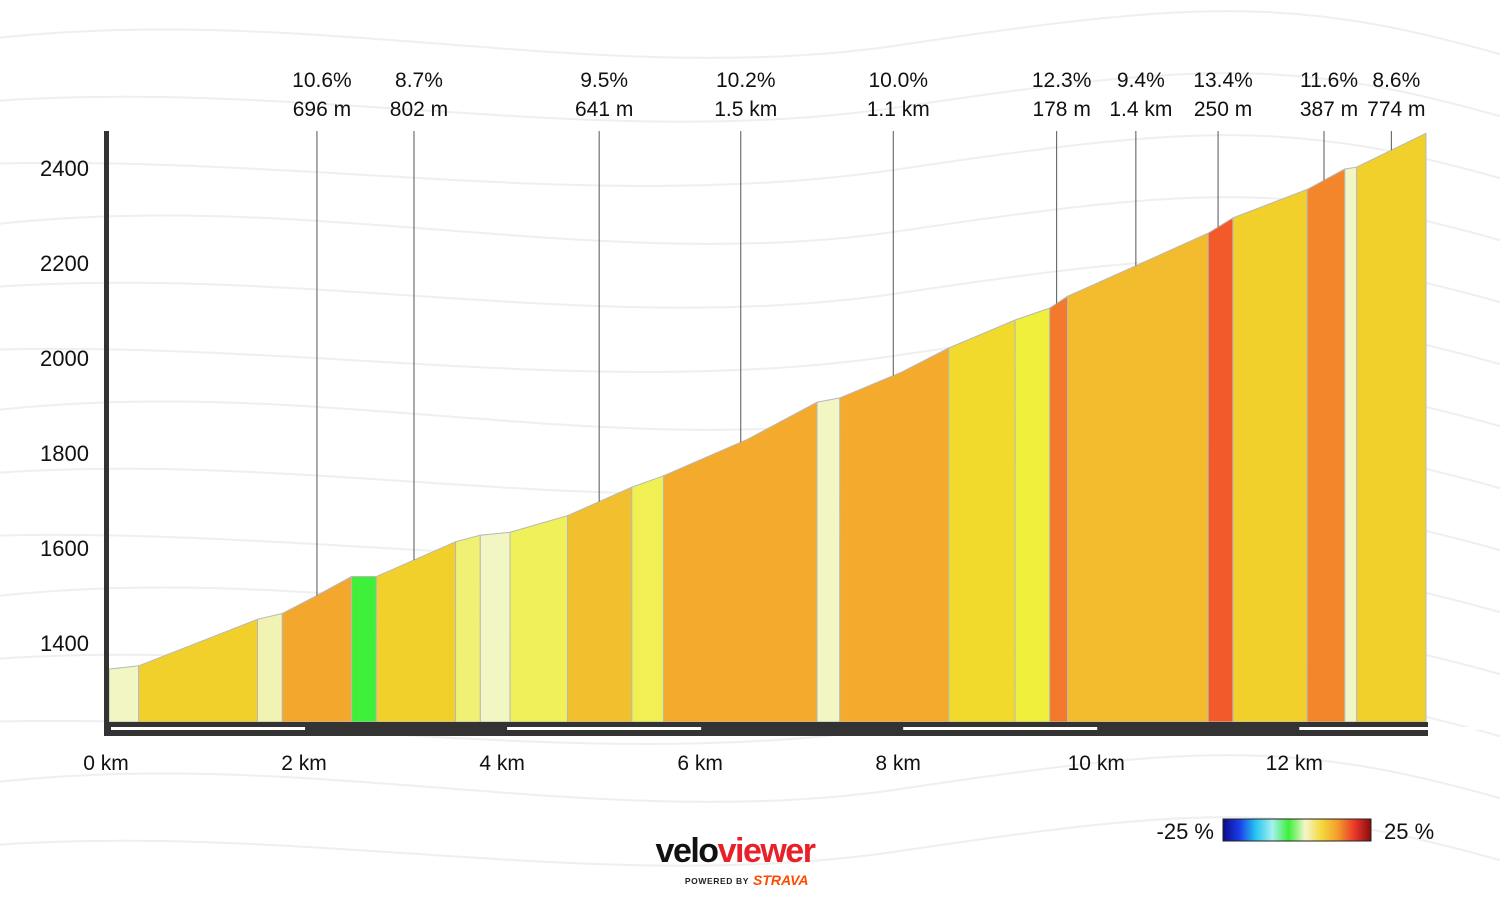 The height and width of the screenshot is (916, 1500). What do you see at coordinates (322, 109) in the screenshot?
I see `annotation-length-1: 696 m` at bounding box center [322, 109].